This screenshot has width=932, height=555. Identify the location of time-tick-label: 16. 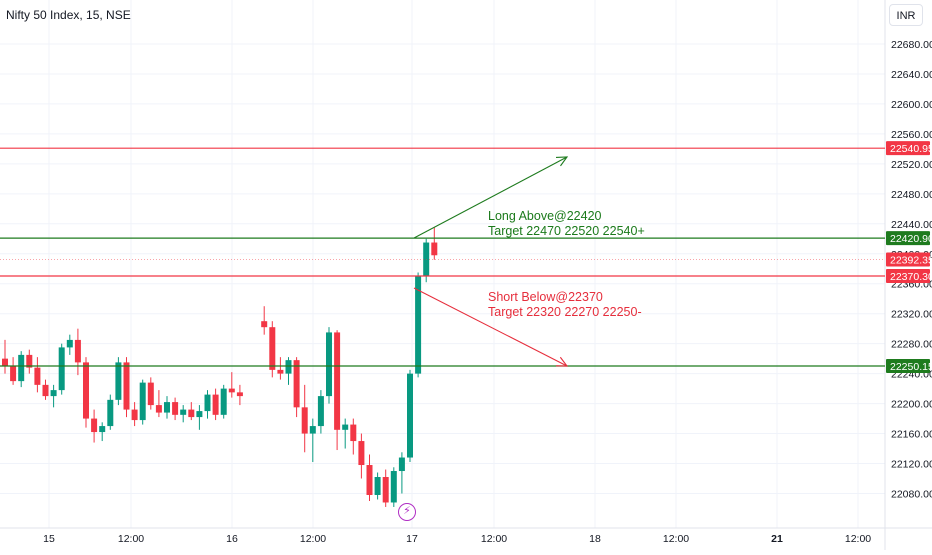
(232, 539).